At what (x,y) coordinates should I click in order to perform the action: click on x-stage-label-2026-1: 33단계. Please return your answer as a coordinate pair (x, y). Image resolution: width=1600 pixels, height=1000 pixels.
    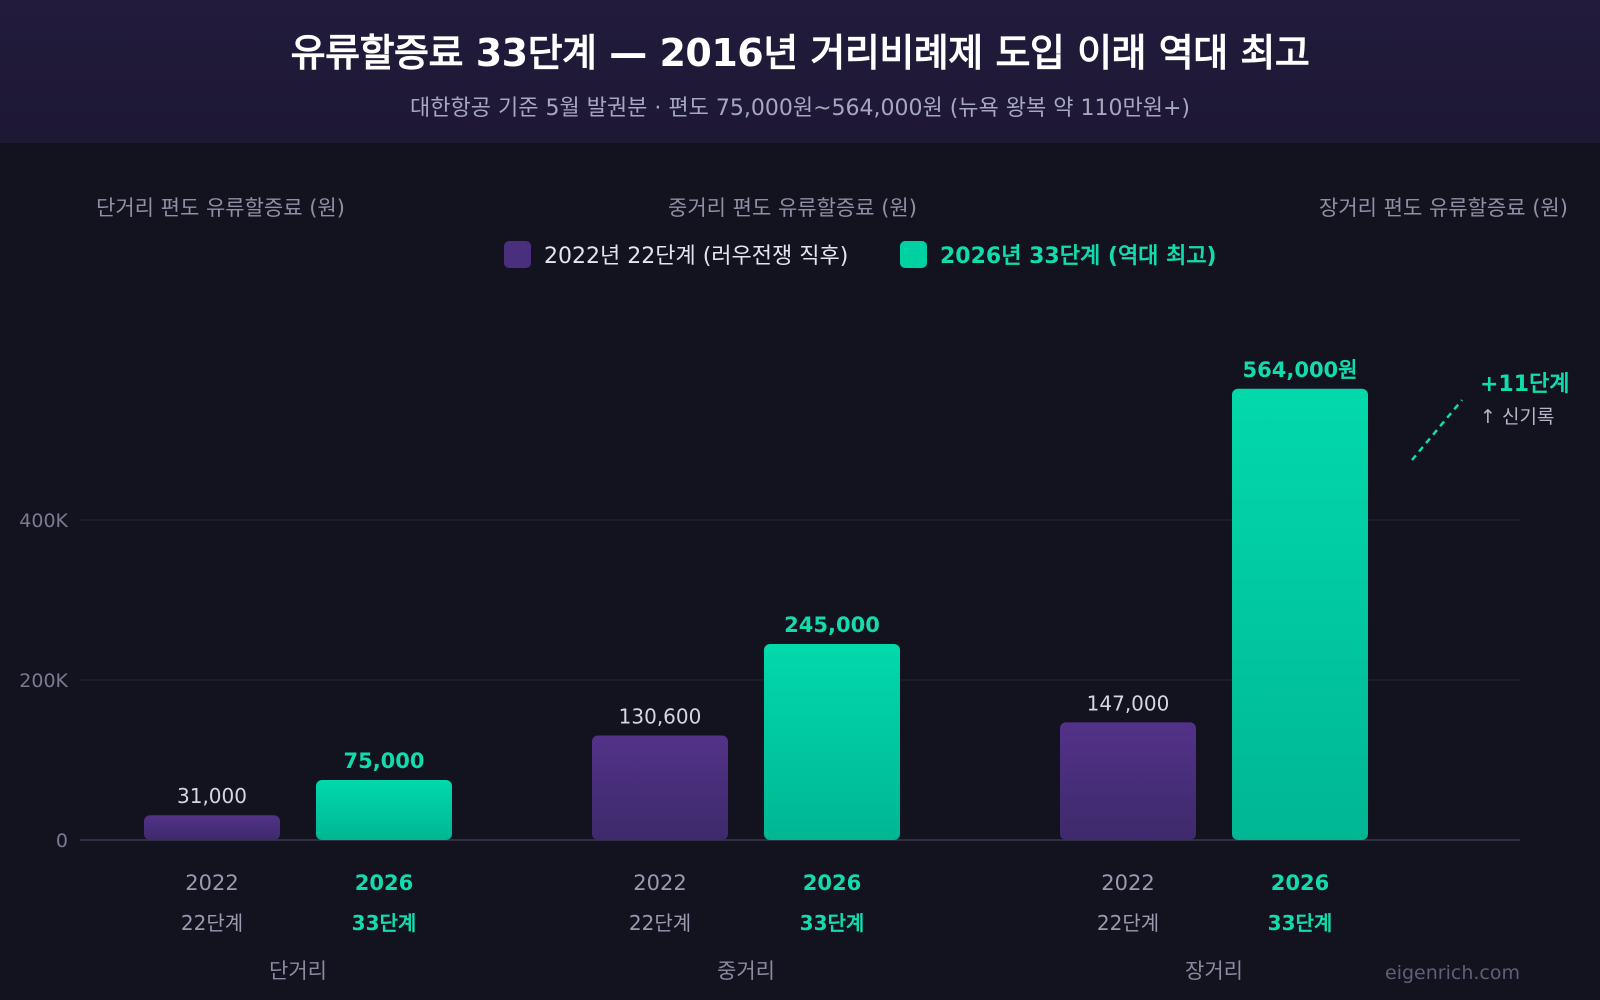
    Looking at the image, I should click on (832, 923).